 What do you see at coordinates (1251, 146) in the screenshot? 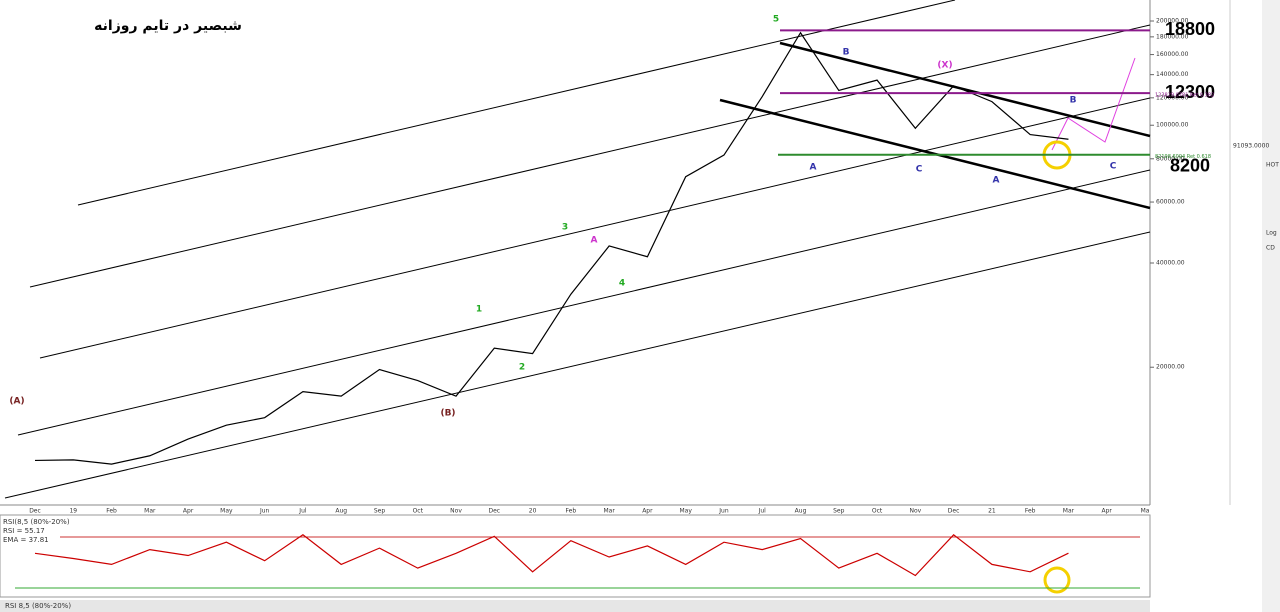
I see `price-tag: 91093.0000` at bounding box center [1251, 146].